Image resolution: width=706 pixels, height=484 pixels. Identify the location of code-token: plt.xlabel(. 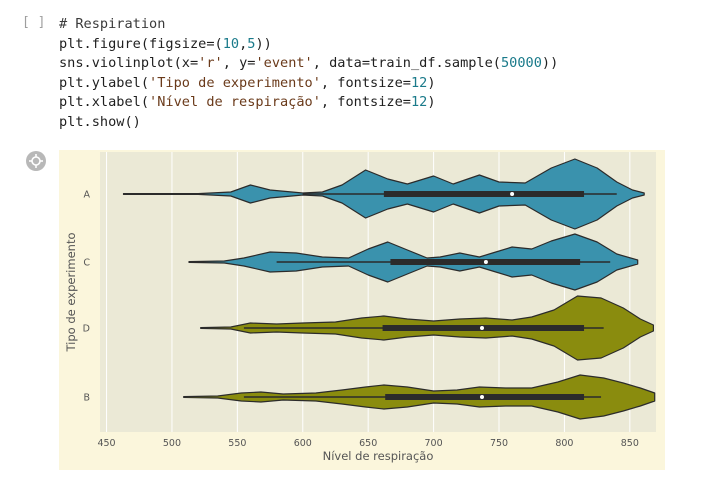
(104, 102).